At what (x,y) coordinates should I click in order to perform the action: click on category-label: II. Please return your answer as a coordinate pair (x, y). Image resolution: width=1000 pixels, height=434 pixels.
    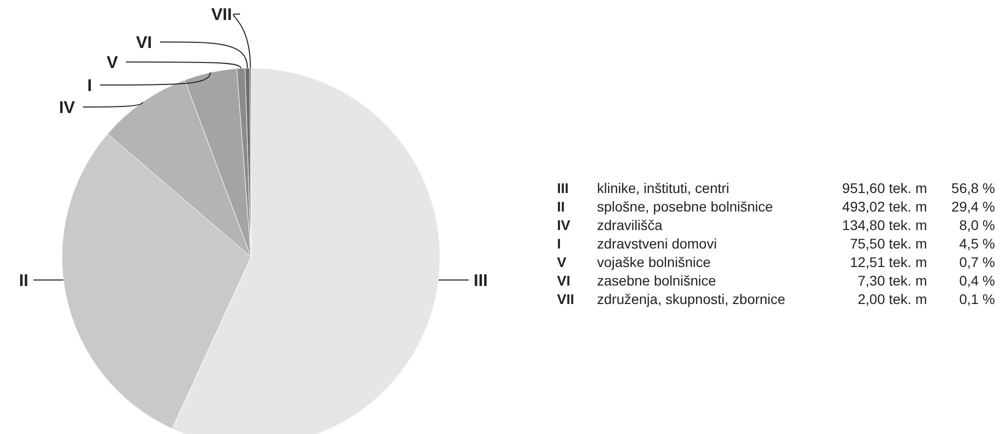
    Looking at the image, I should click on (561, 206).